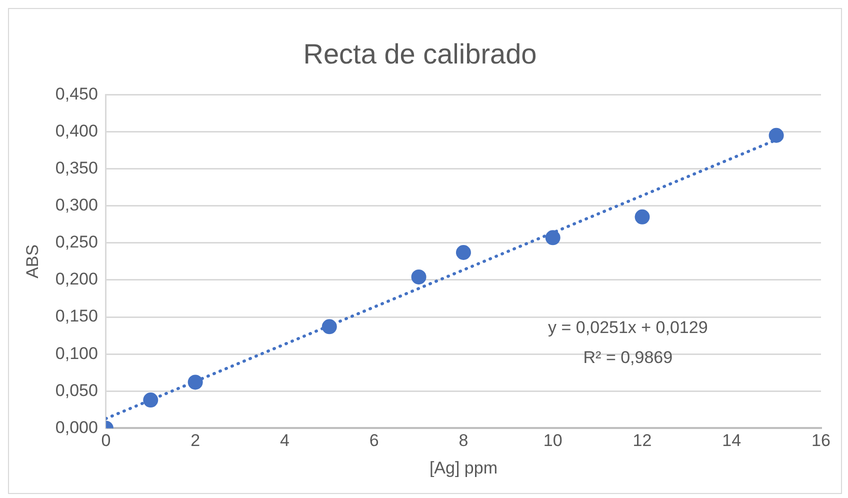  What do you see at coordinates (76, 279) in the screenshot?
I see `y-tick-label: 0,200` at bounding box center [76, 279].